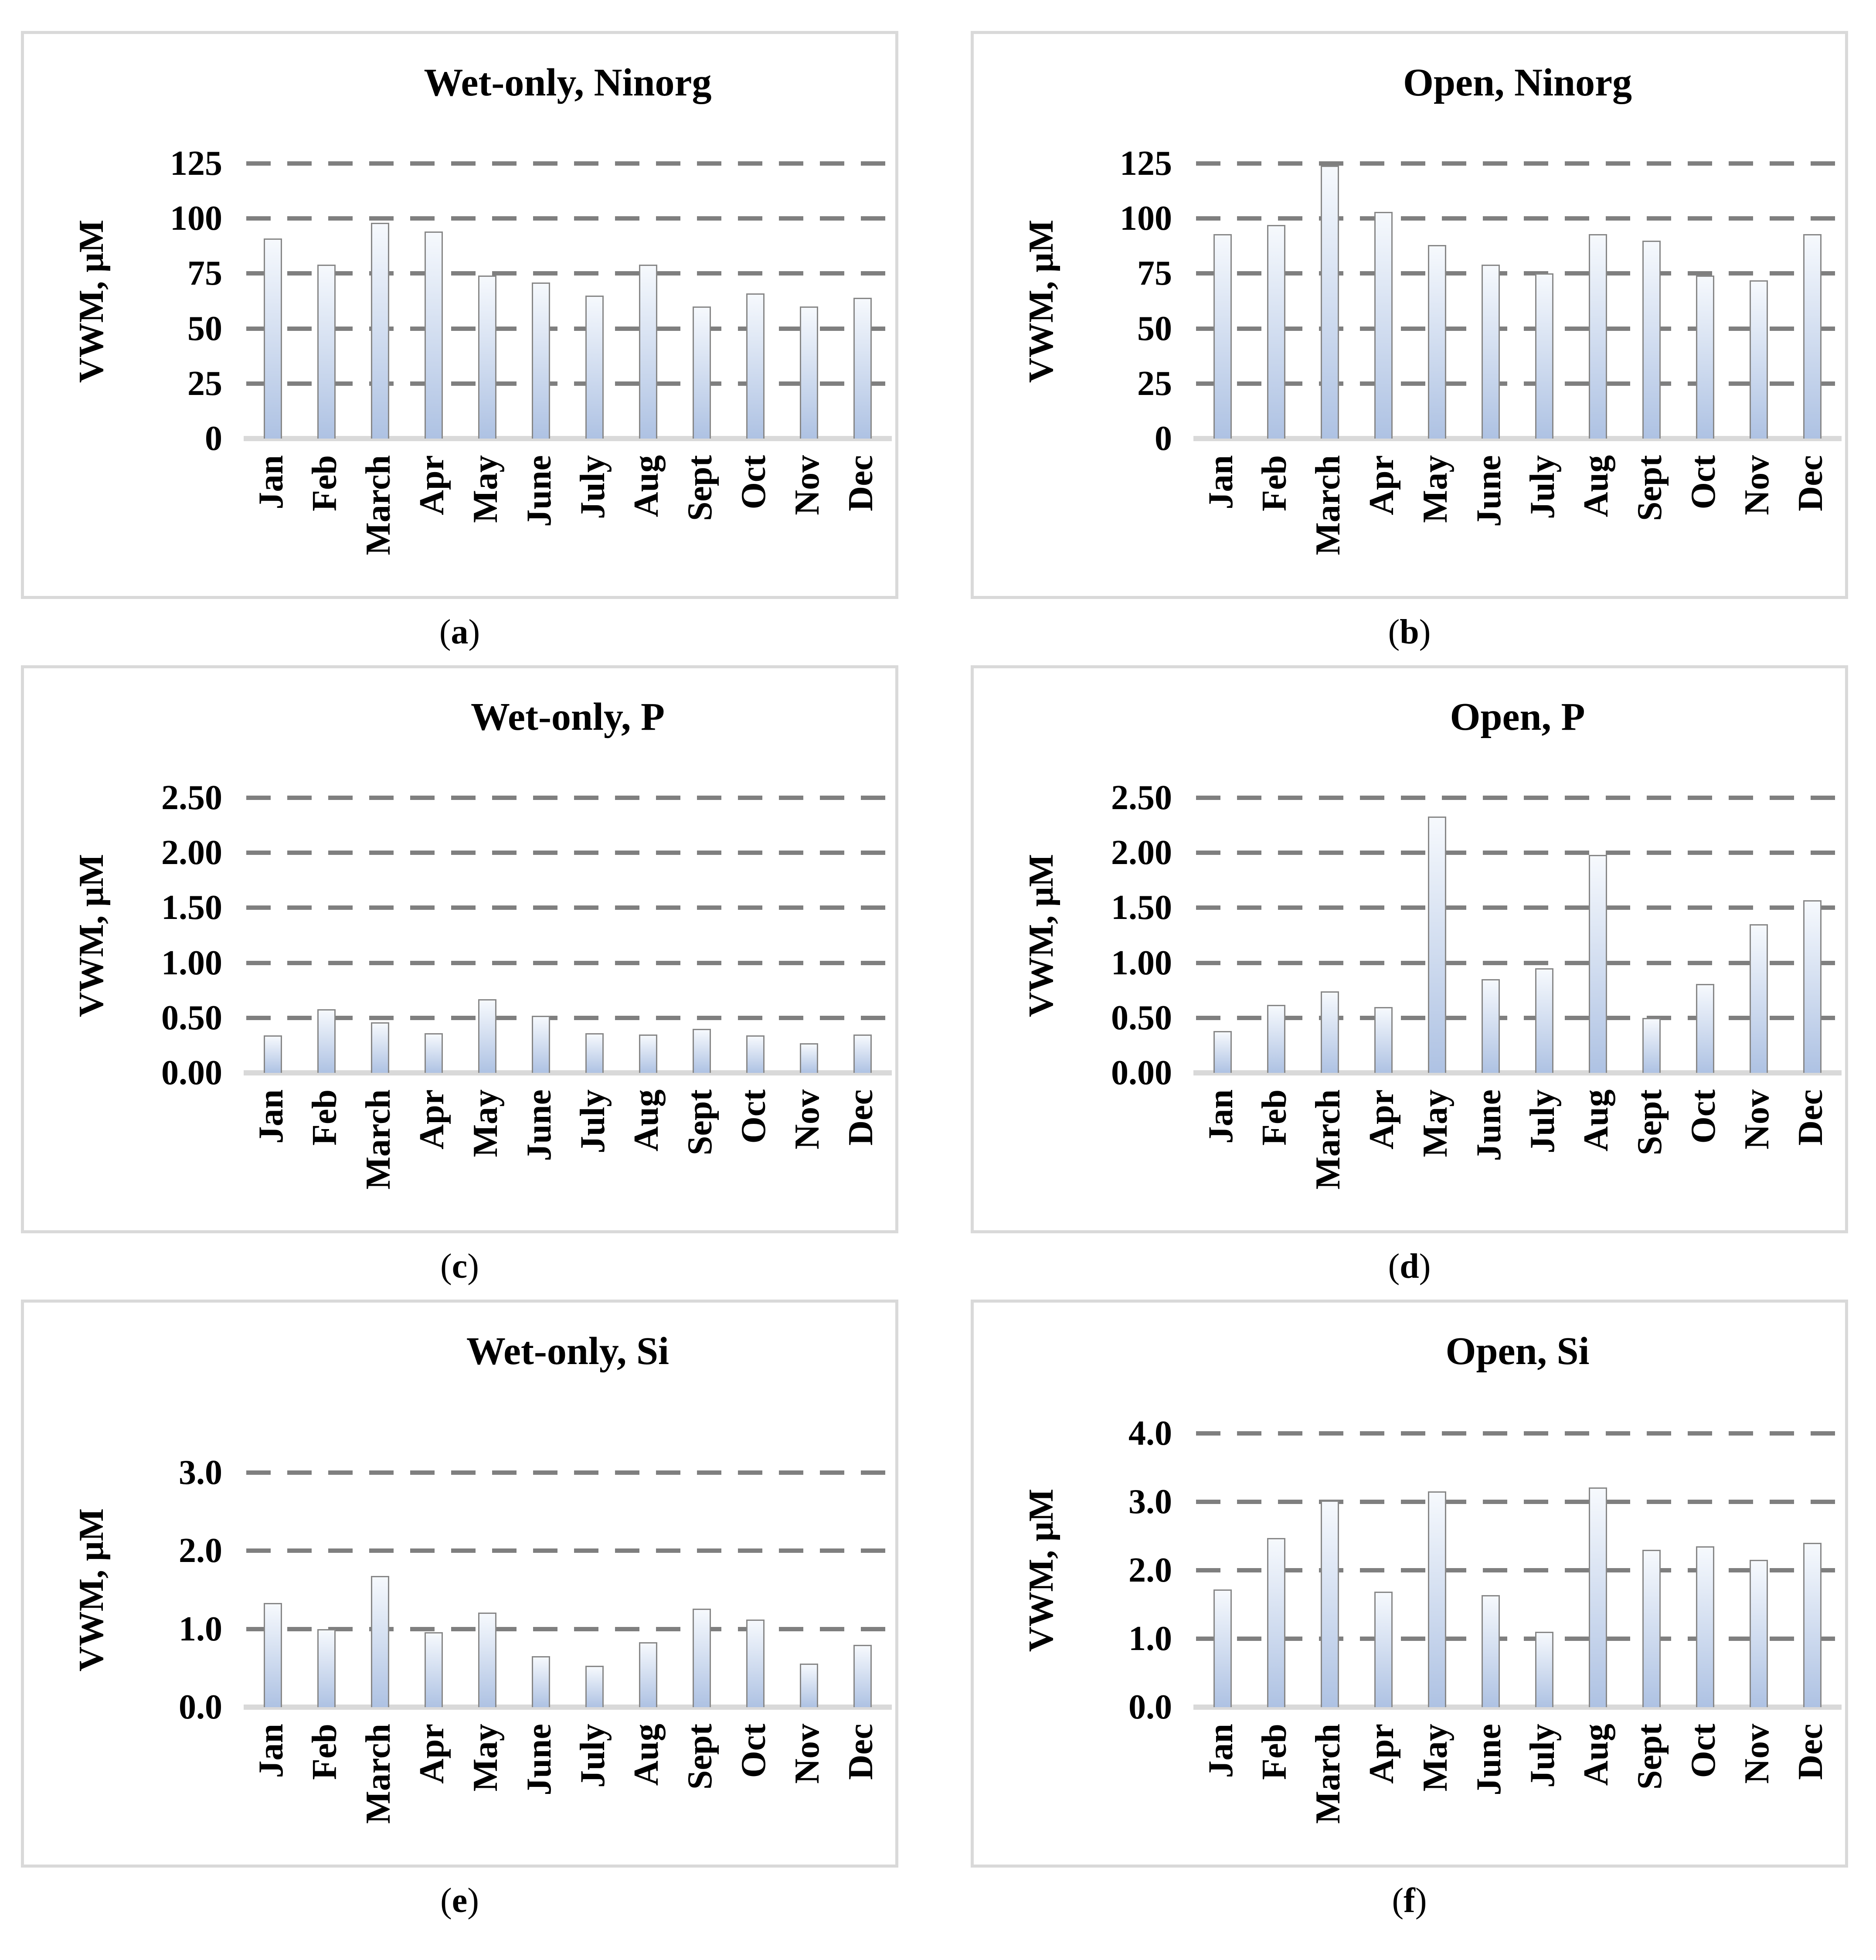  Describe the element at coordinates (539, 1125) in the screenshot. I see `x-tick-june: June` at that location.